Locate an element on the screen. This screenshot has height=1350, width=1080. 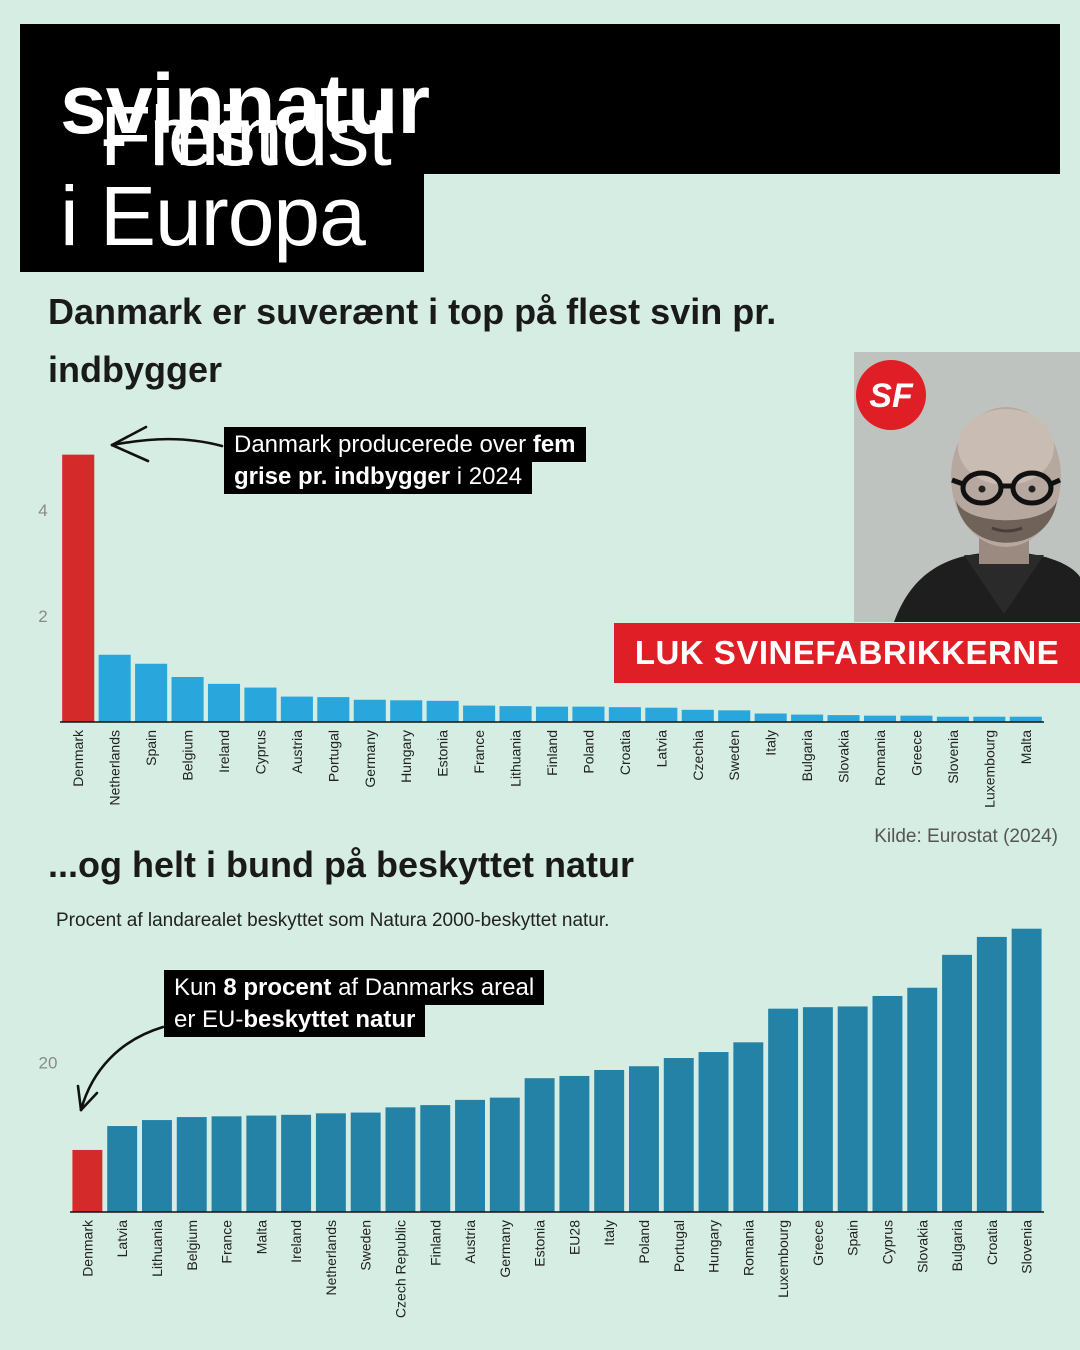
sf-logo-icon: SF is located at coordinates (891, 395).